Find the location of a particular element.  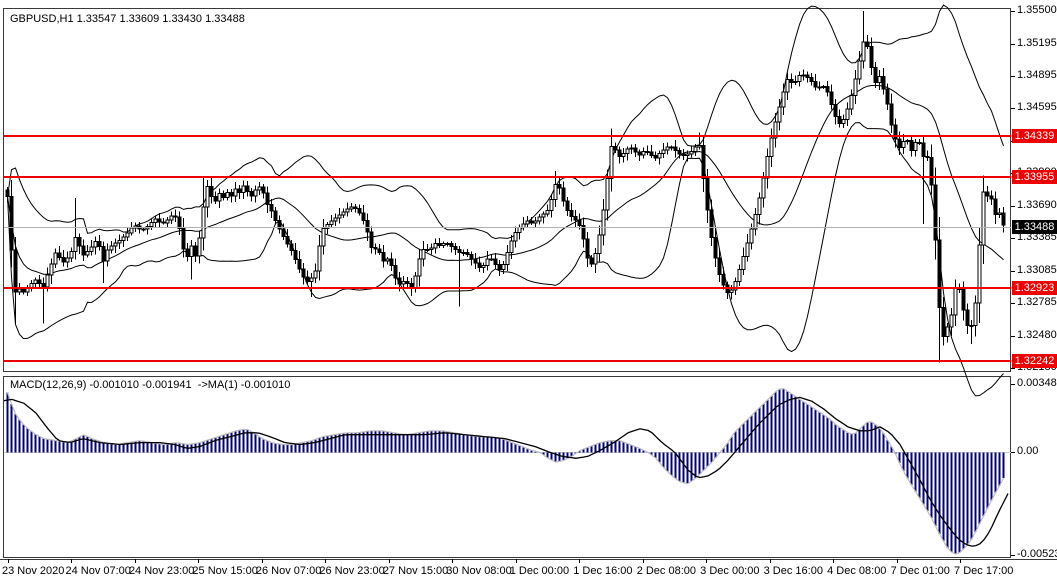

time-tick-label: 26 Nov 23:00 is located at coordinates (352, 571).